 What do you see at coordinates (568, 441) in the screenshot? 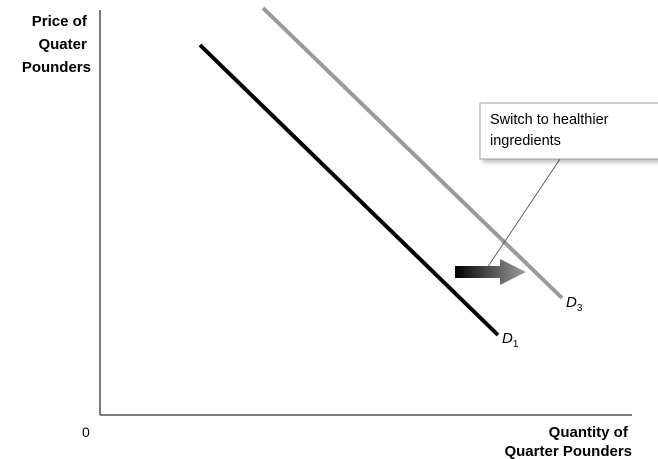
I see `x-axis-label: Quantity of Quarter Pounders` at bounding box center [568, 441].